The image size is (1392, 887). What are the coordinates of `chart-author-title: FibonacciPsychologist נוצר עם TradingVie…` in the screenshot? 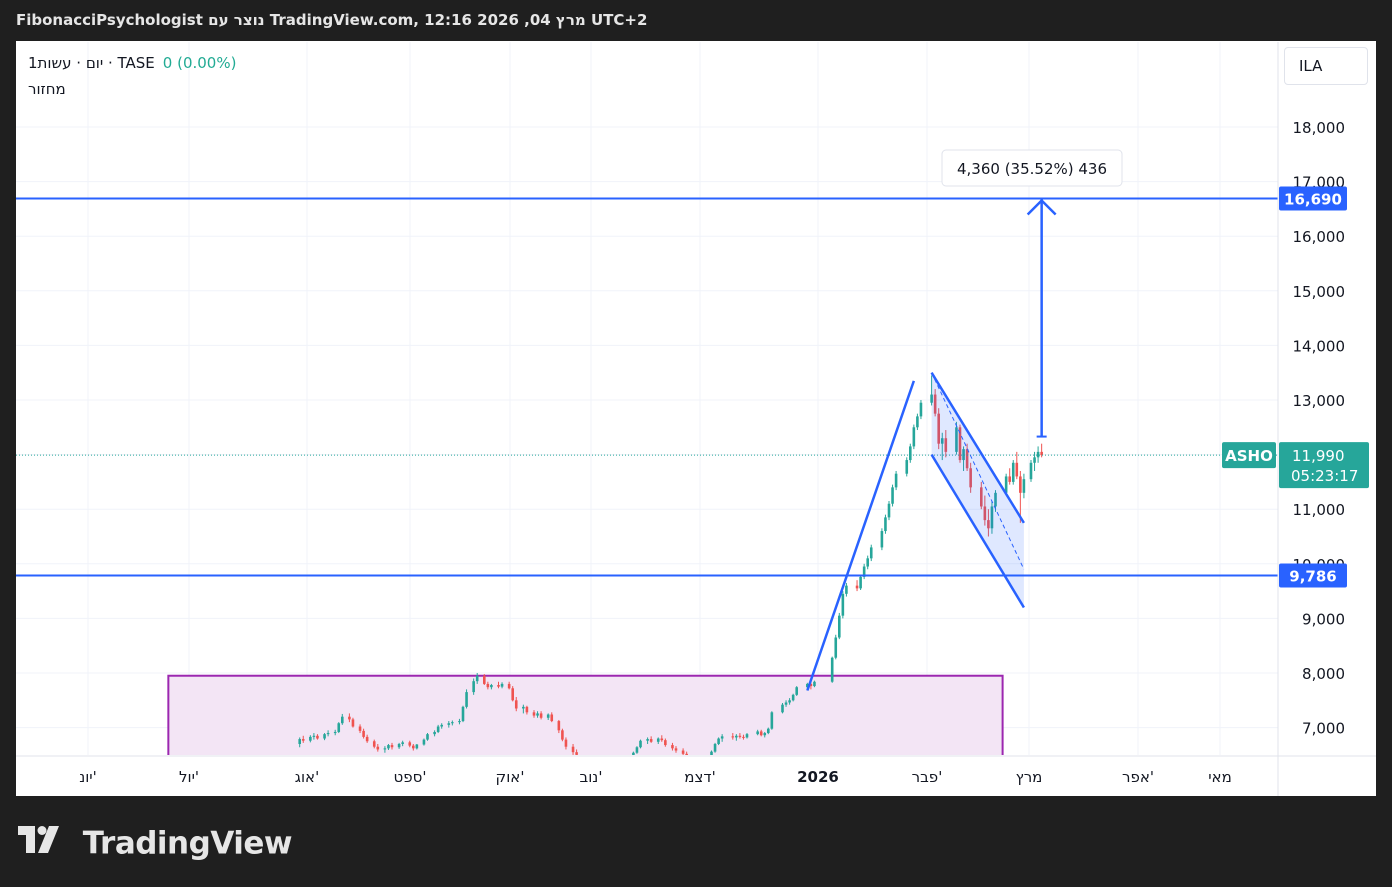 It's located at (332, 20).